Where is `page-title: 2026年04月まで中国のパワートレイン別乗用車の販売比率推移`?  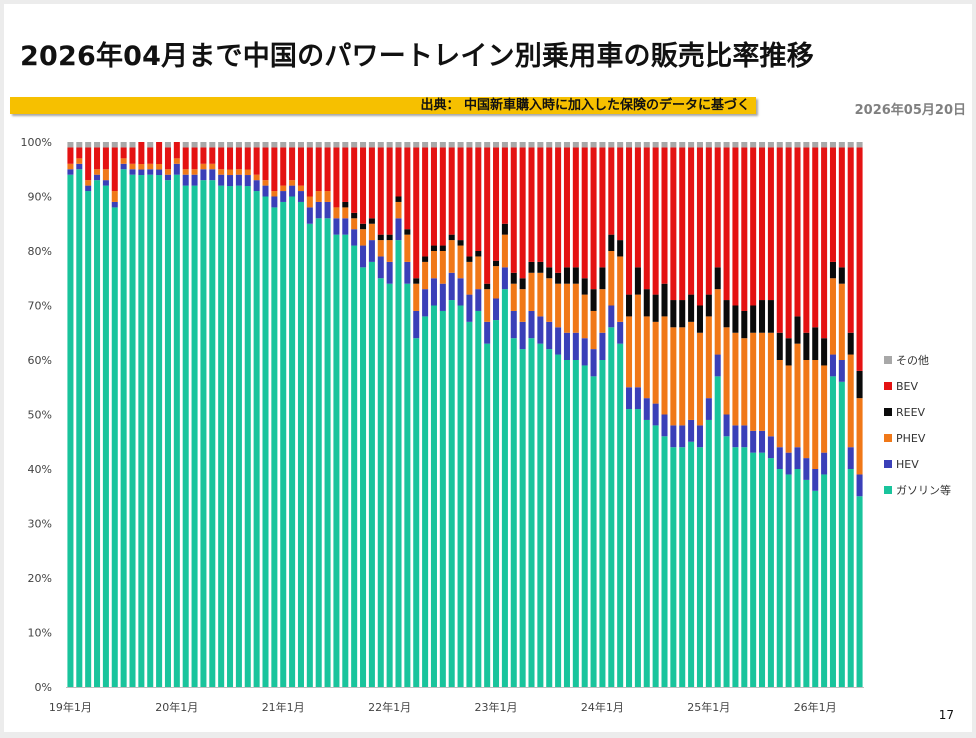 page-title: 2026年04月まで中国のパワートレイン別乗用車の販売比率推移 is located at coordinates (417, 56).